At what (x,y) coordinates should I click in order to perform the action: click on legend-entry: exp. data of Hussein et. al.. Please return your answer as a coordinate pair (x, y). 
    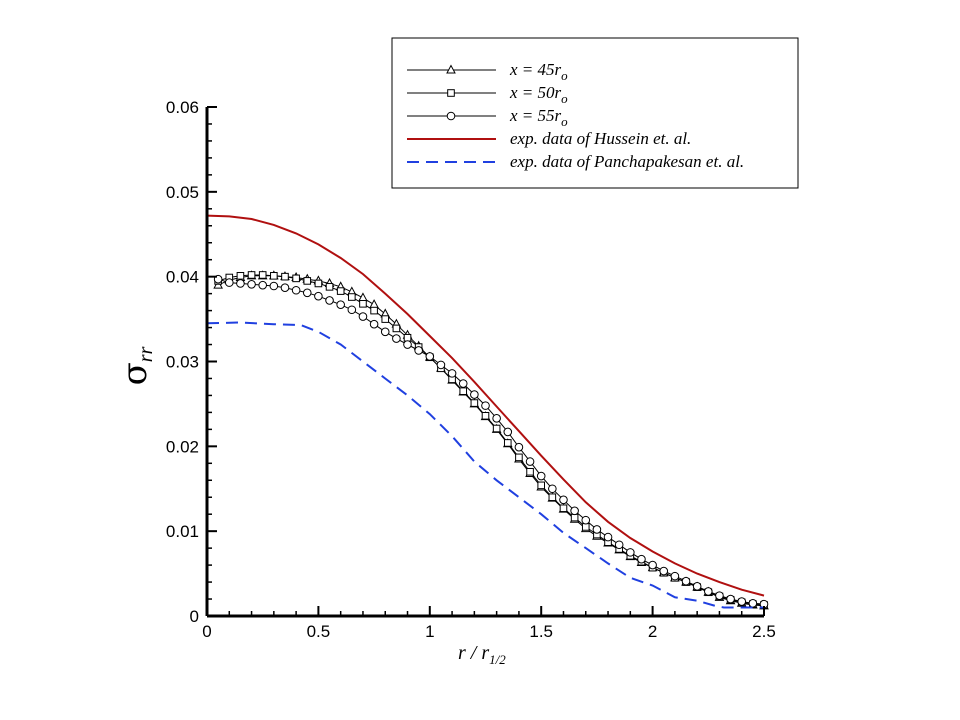
    Looking at the image, I should click on (549, 138).